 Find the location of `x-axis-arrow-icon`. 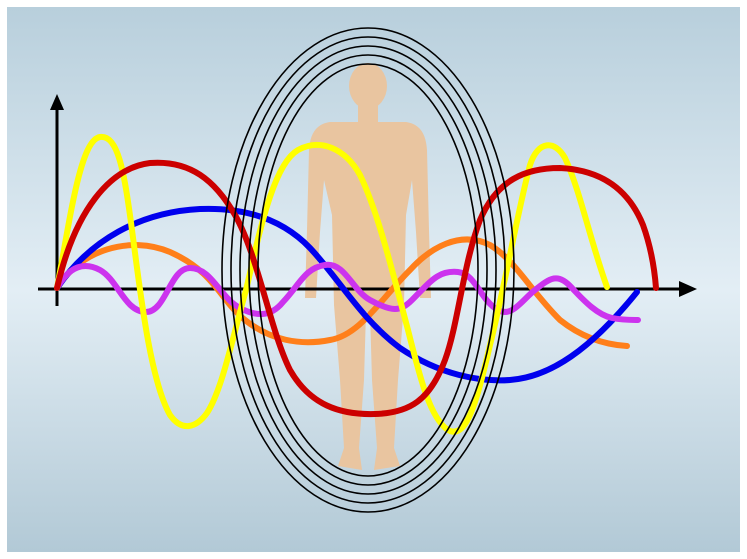

x-axis-arrow-icon is located at coordinates (688, 289).